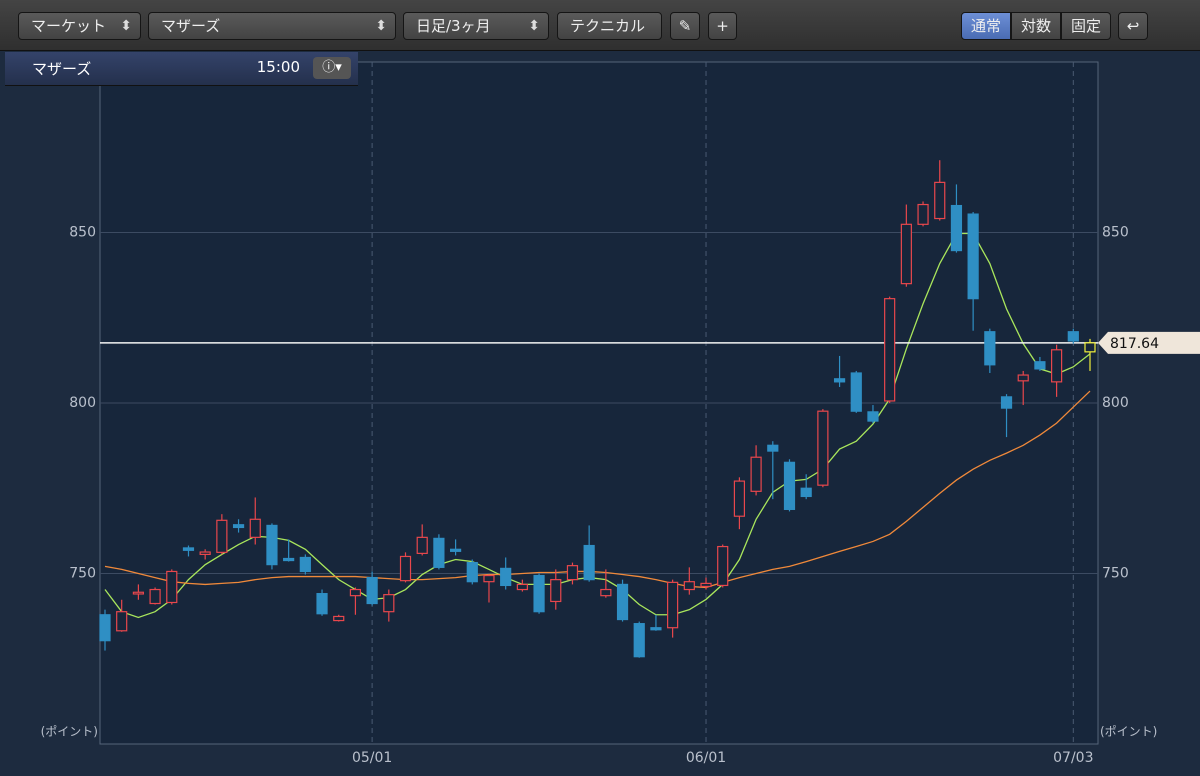 Image resolution: width=1200 pixels, height=776 pixels. What do you see at coordinates (1128, 732) in the screenshot?
I see `y2-axis-label: (ポイント)` at bounding box center [1128, 732].